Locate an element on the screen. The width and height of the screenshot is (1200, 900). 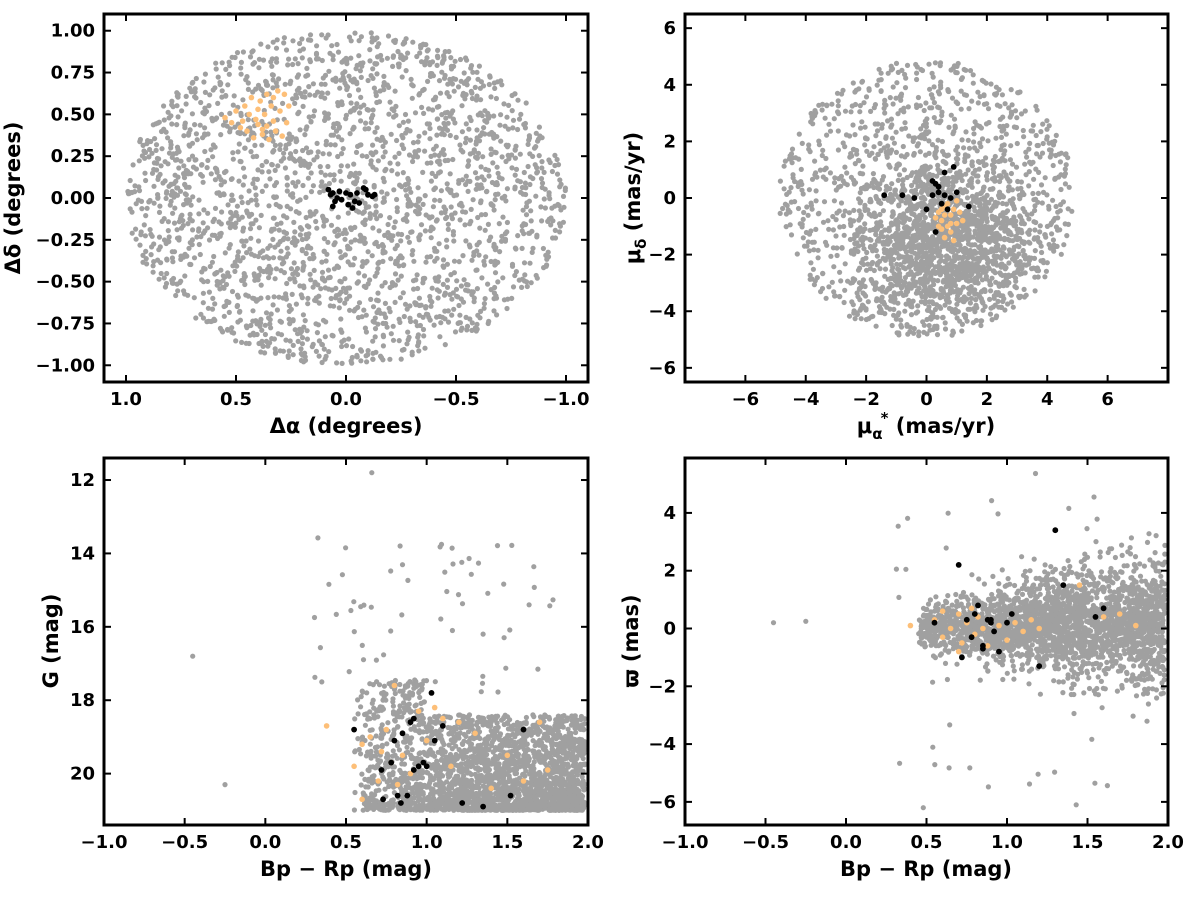
orange-member-point is located at coordinates (253, 138).